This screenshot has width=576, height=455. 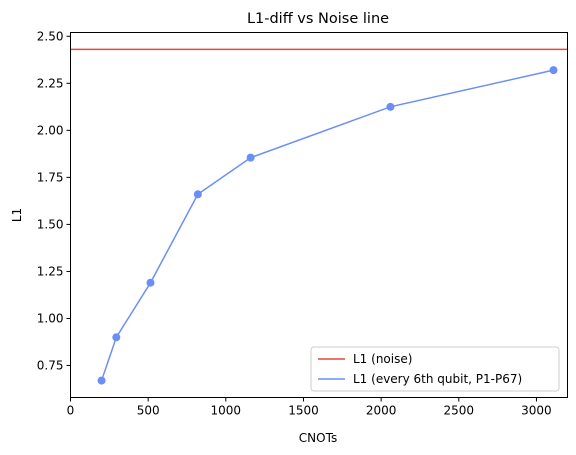 What do you see at coordinates (459, 411) in the screenshot?
I see `x-tick-label: 2500` at bounding box center [459, 411].